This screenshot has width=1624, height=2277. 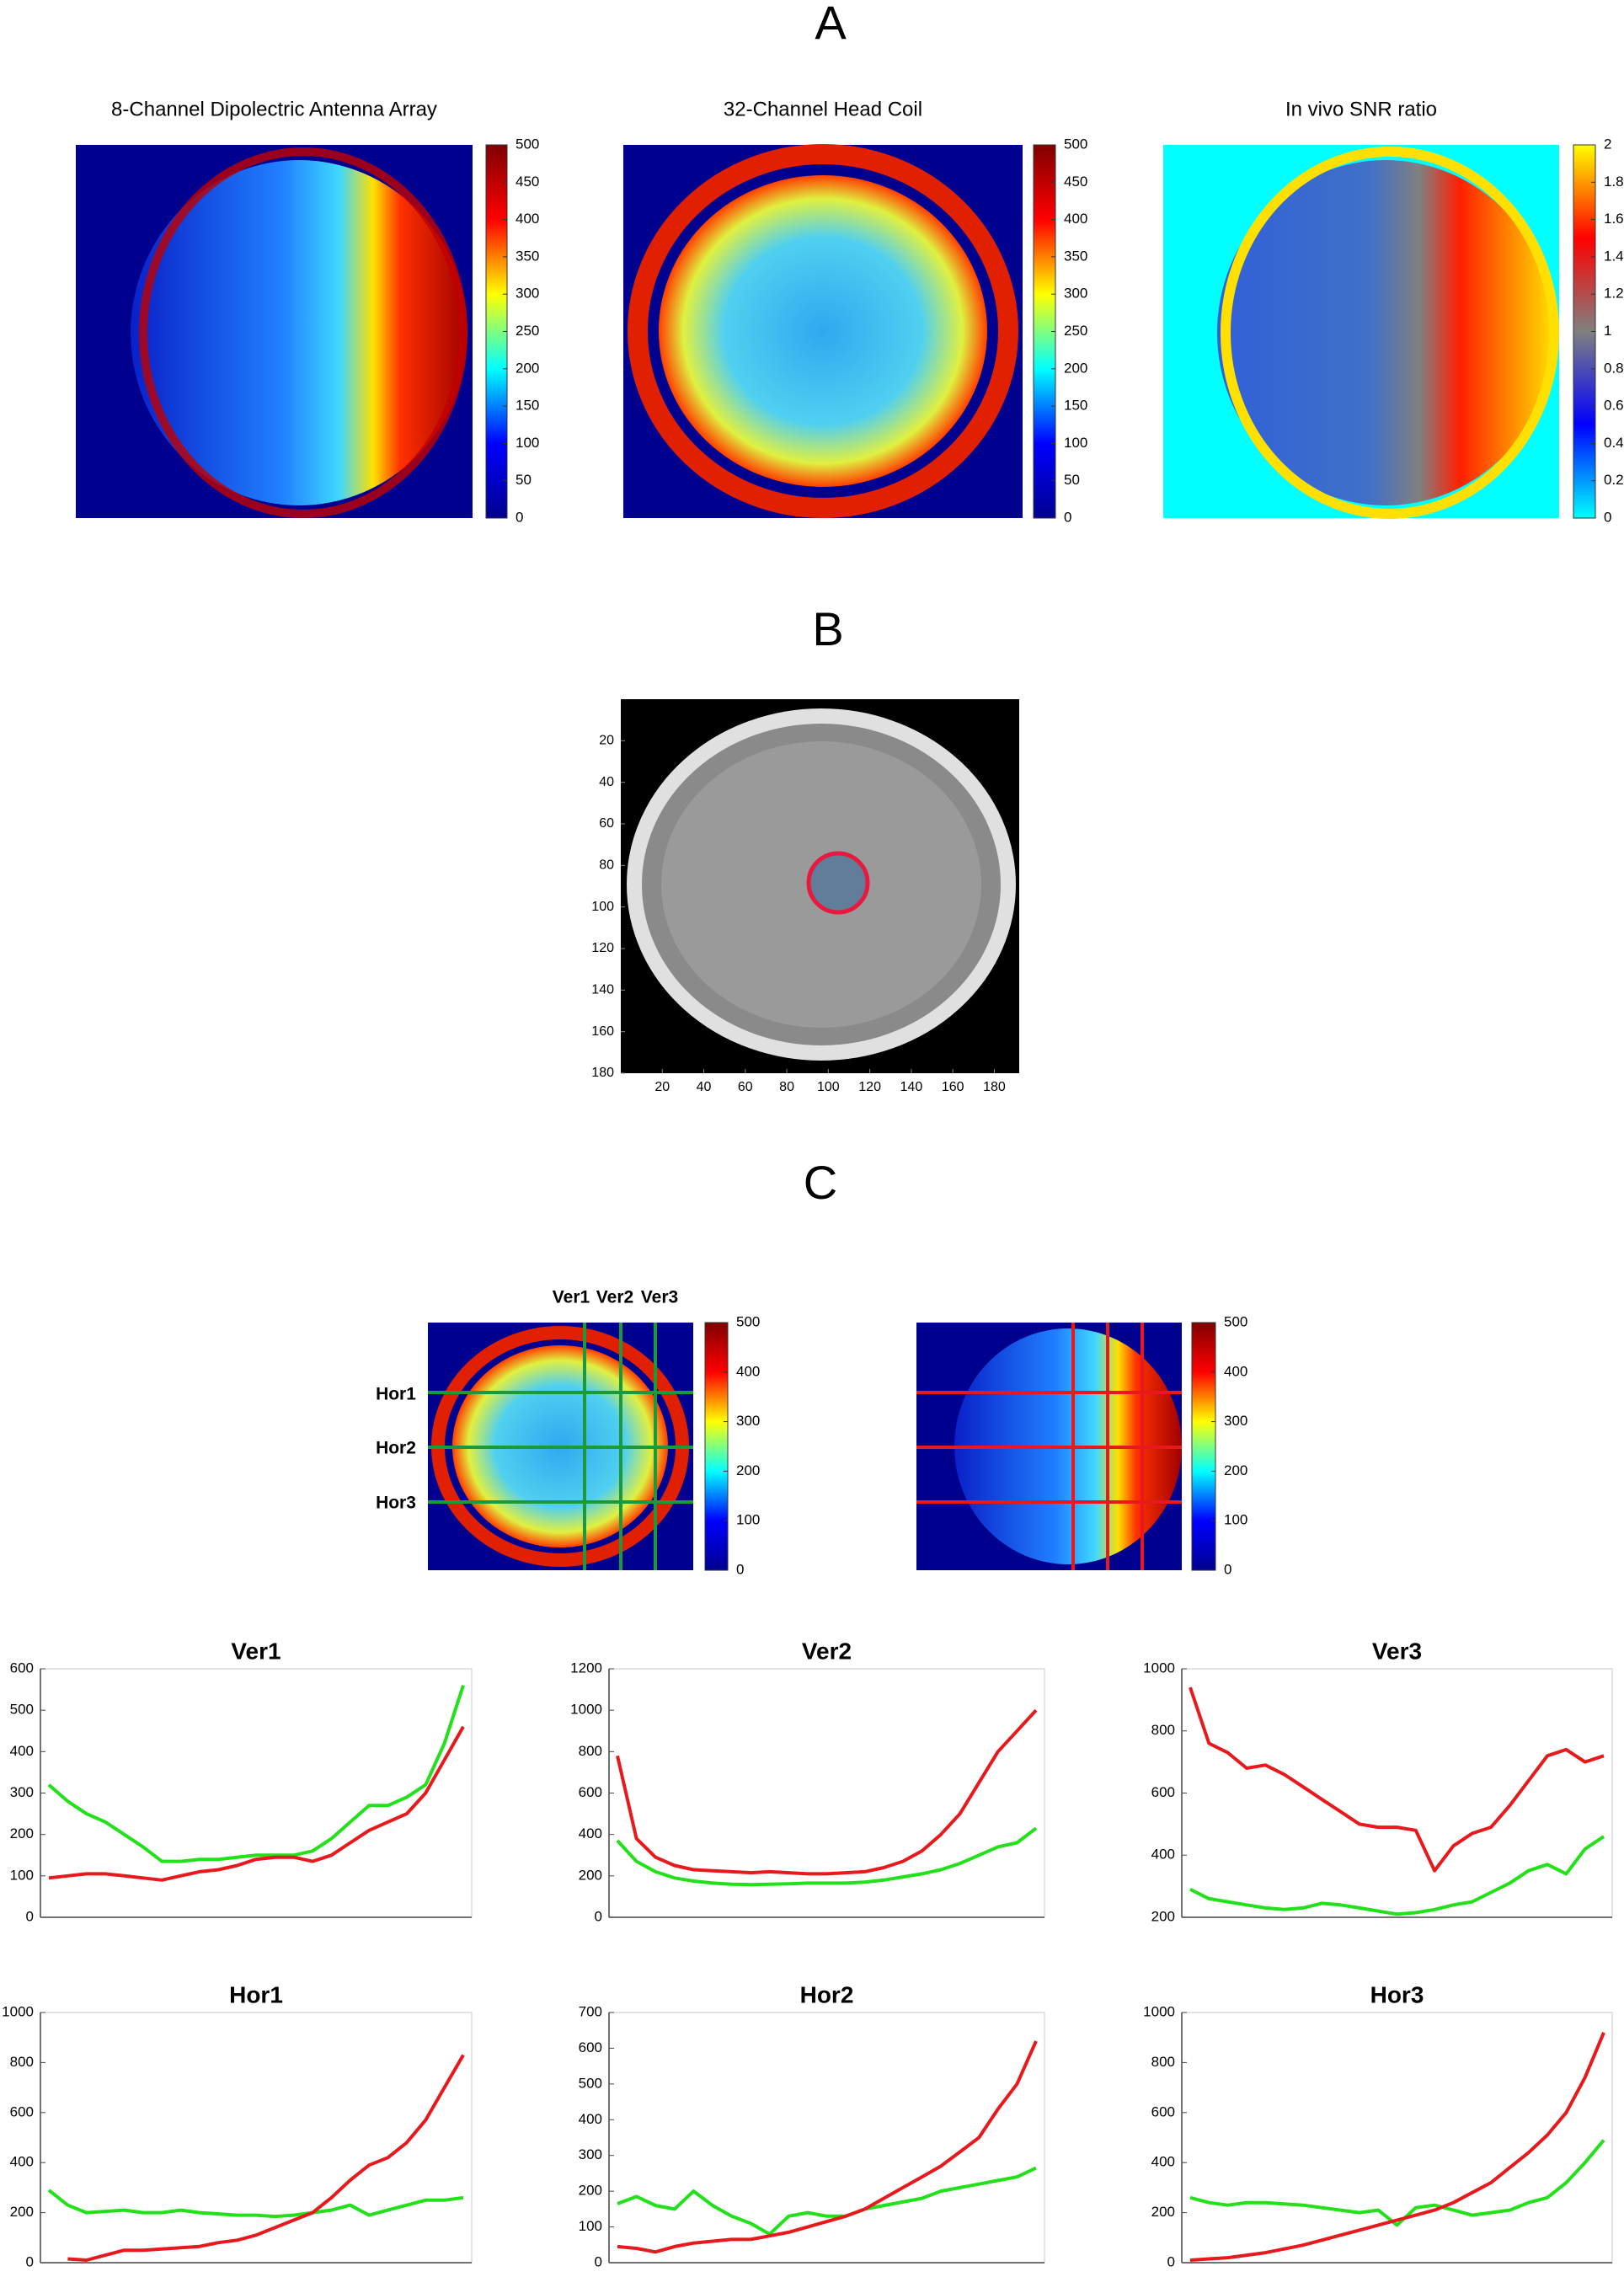 I want to click on colorbar-tick-label: 250, so click(x=527, y=331).